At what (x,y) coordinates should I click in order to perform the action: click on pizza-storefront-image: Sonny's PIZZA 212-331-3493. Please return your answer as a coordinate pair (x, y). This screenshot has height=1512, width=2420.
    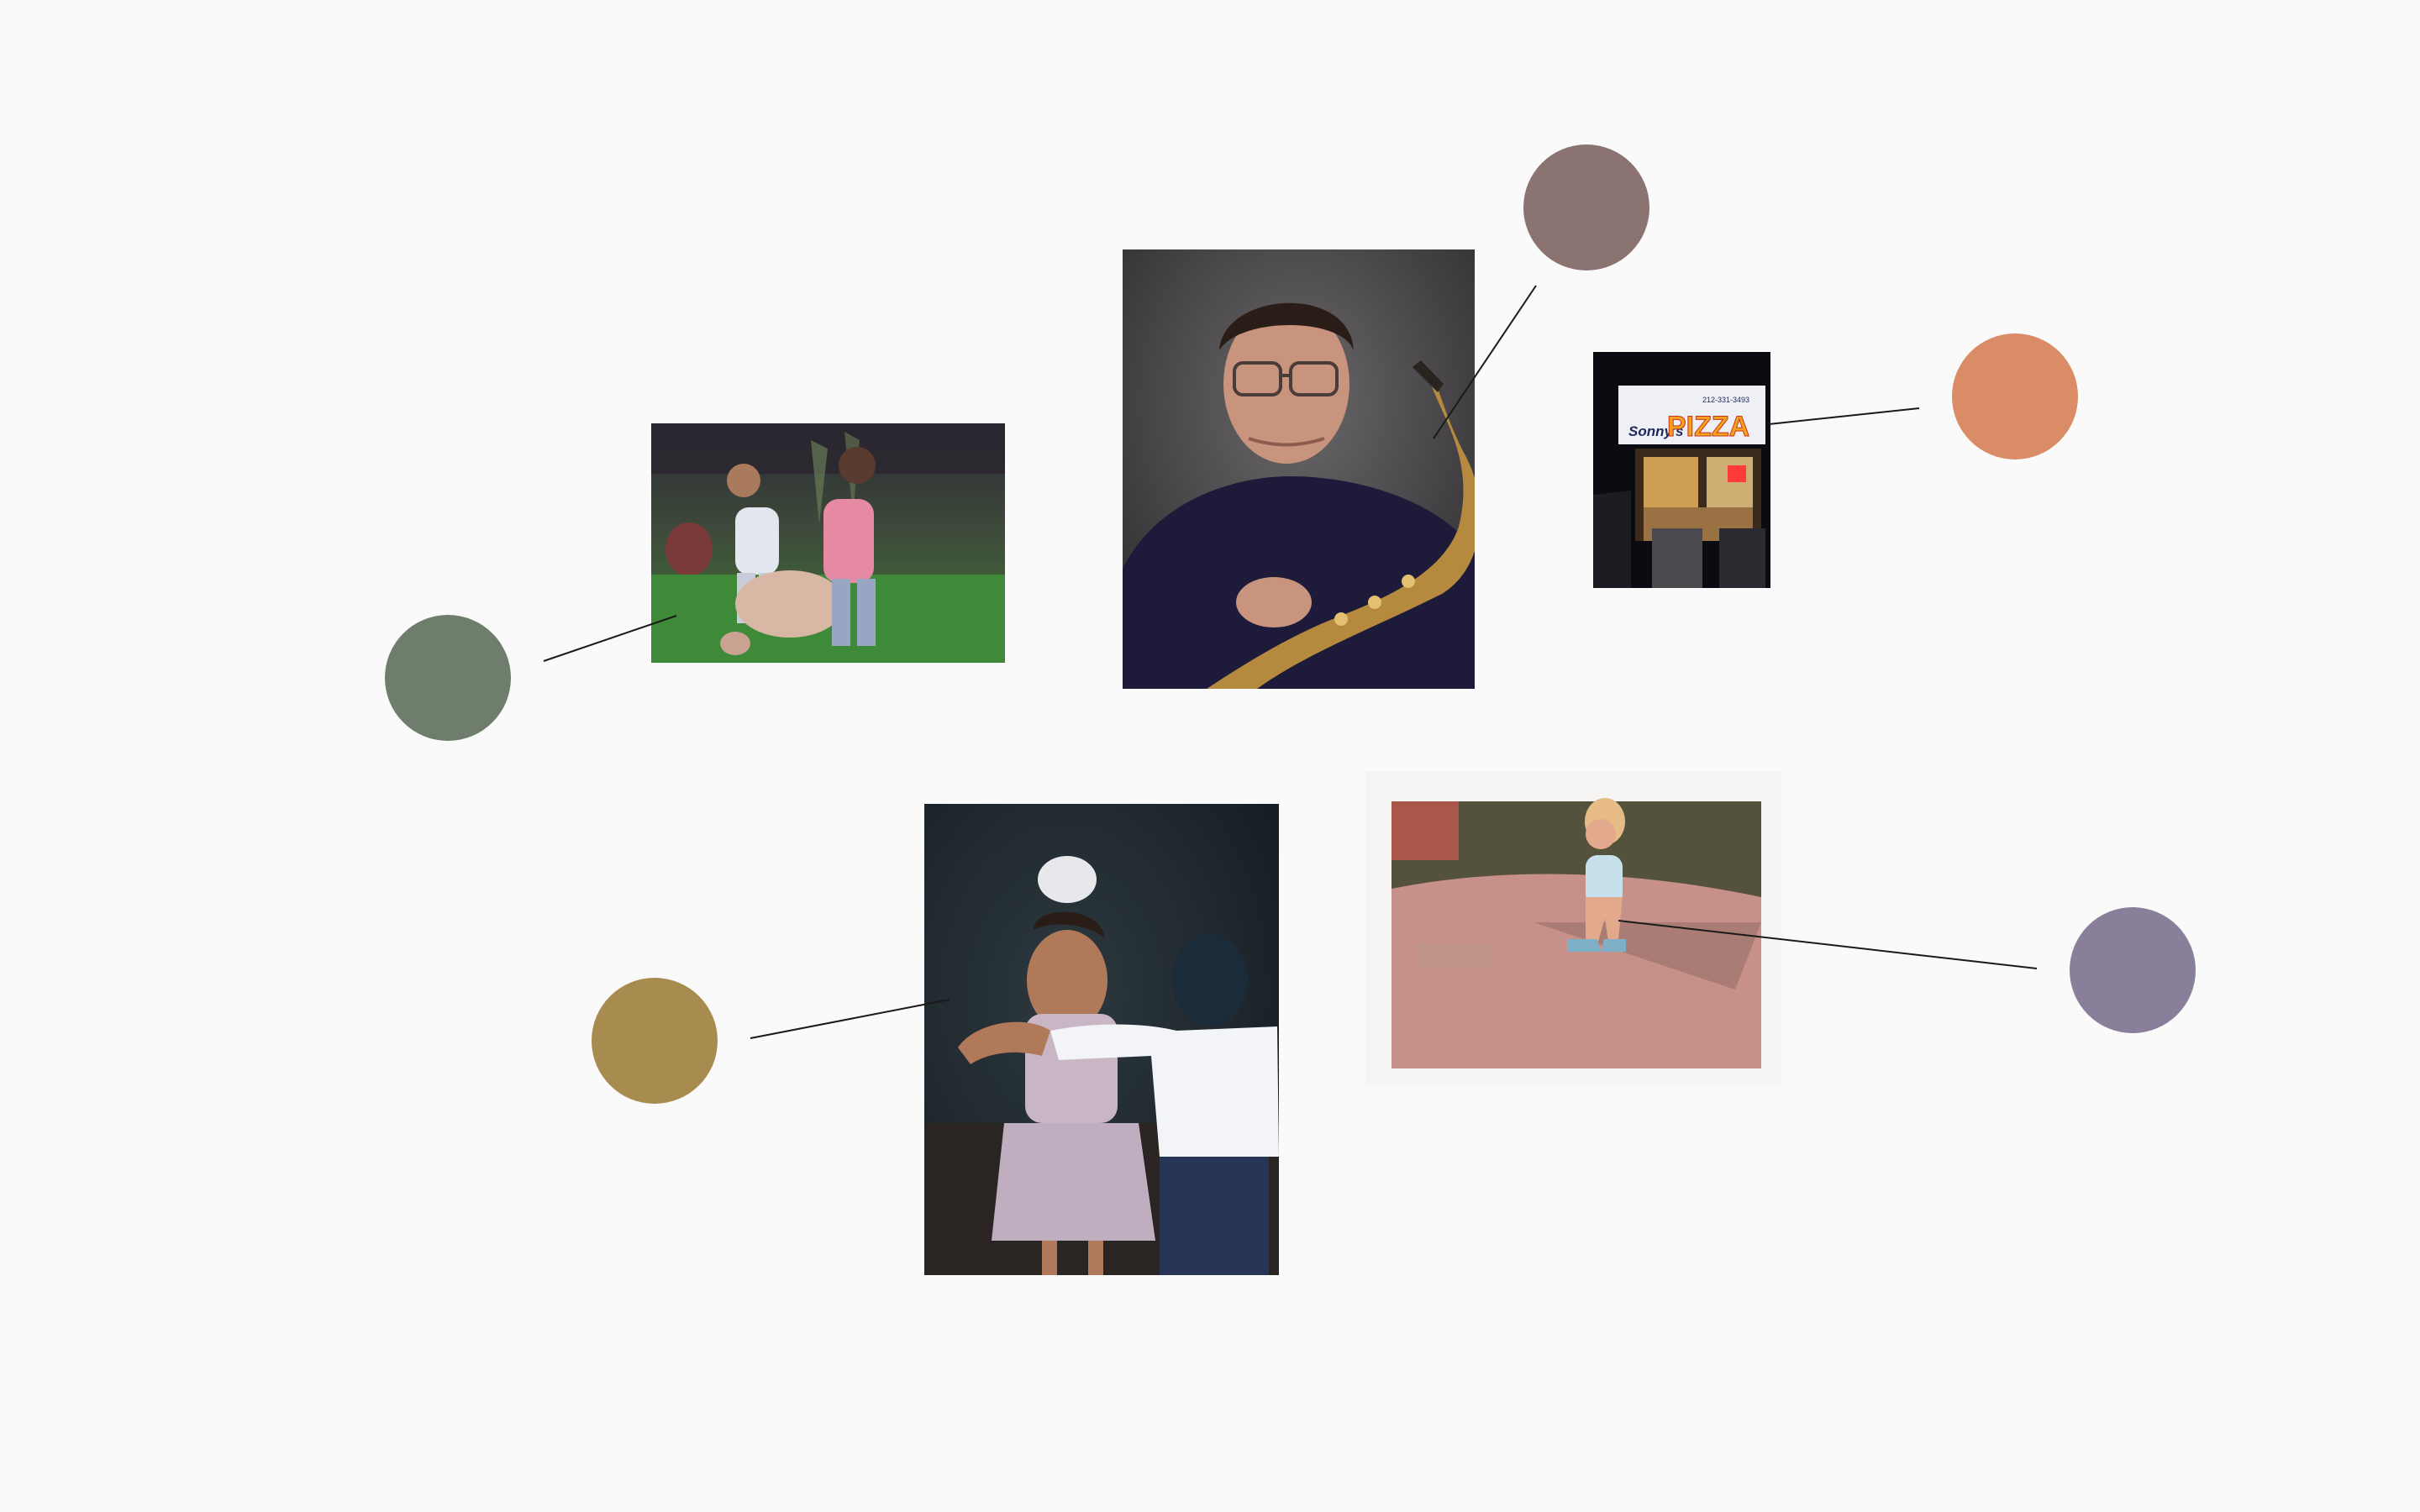
    Looking at the image, I should click on (1681, 470).